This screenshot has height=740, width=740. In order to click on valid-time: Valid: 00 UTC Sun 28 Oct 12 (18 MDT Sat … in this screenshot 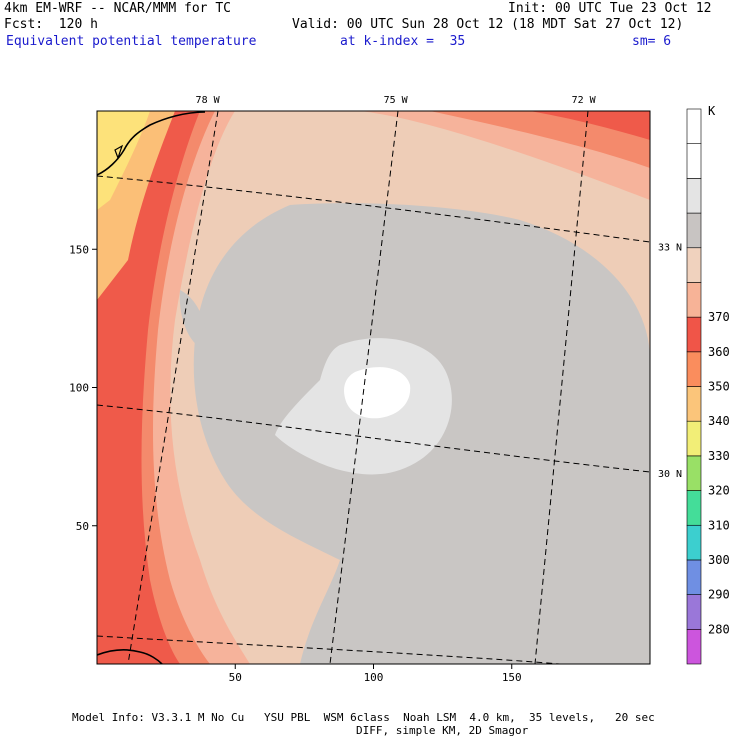, I will do `click(488, 24)`.